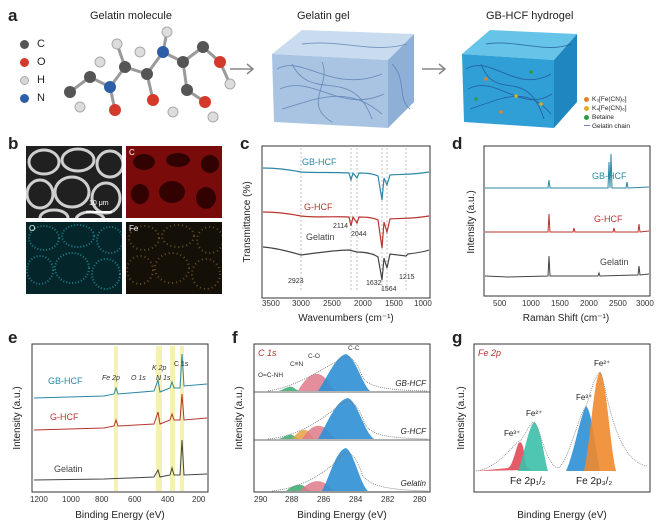 The image size is (660, 531). Describe the element at coordinates (296, 364) in the screenshot. I see `c1s-peak-label: C≡N` at that location.